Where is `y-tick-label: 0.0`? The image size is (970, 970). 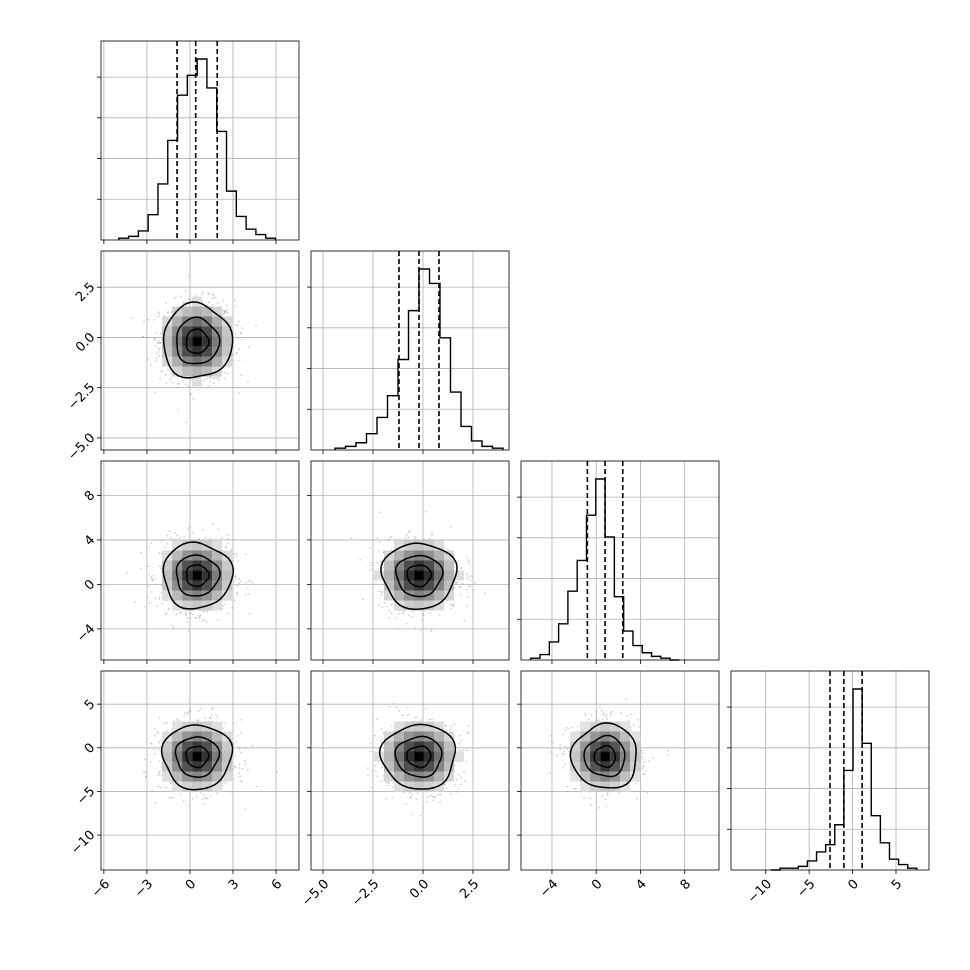
y-tick-label: 0.0 is located at coordinates (85, 342).